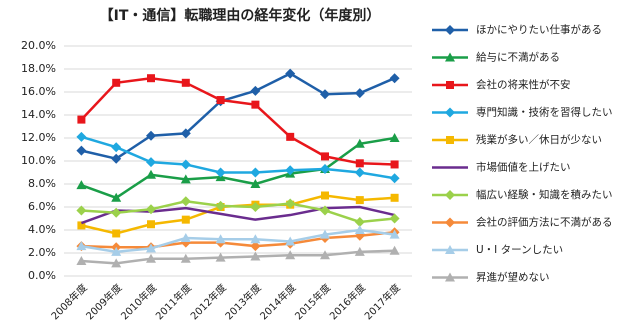 The height and width of the screenshot is (334, 631). What do you see at coordinates (539, 139) in the screenshot?
I see `legend-label: 残業が多い／休日が少ない` at bounding box center [539, 139].